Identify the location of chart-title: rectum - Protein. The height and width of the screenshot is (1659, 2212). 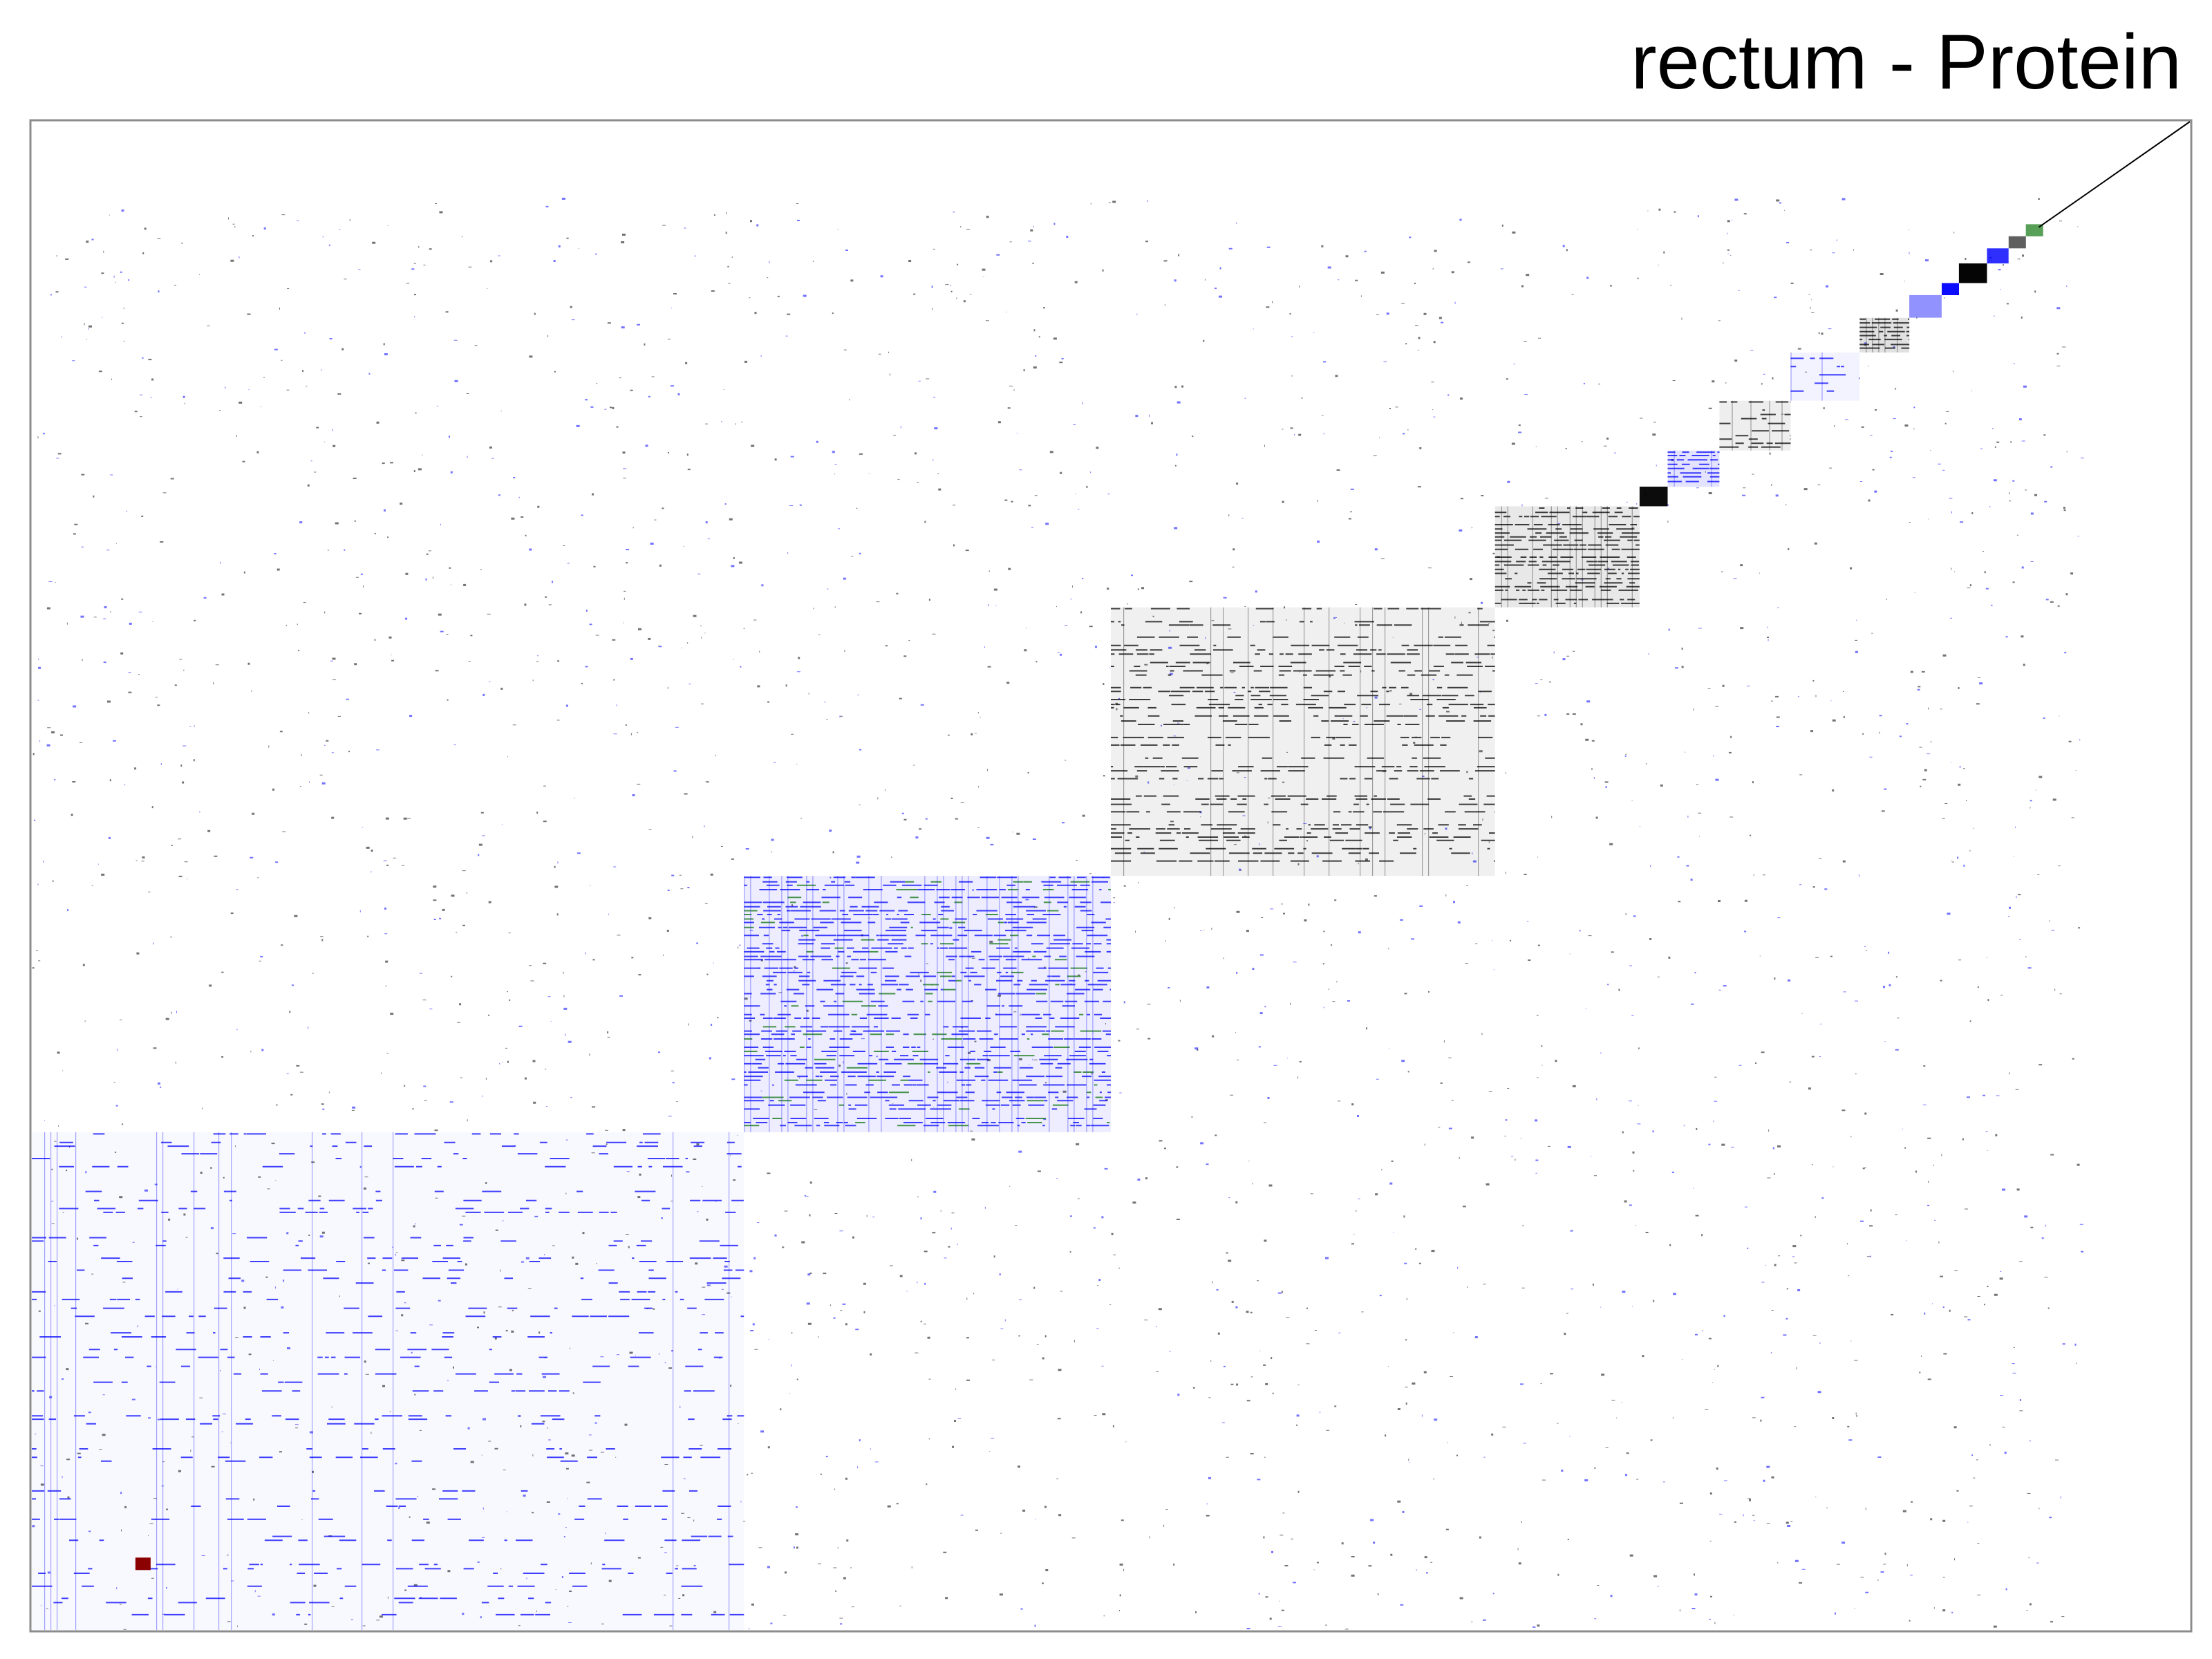
(1906, 62).